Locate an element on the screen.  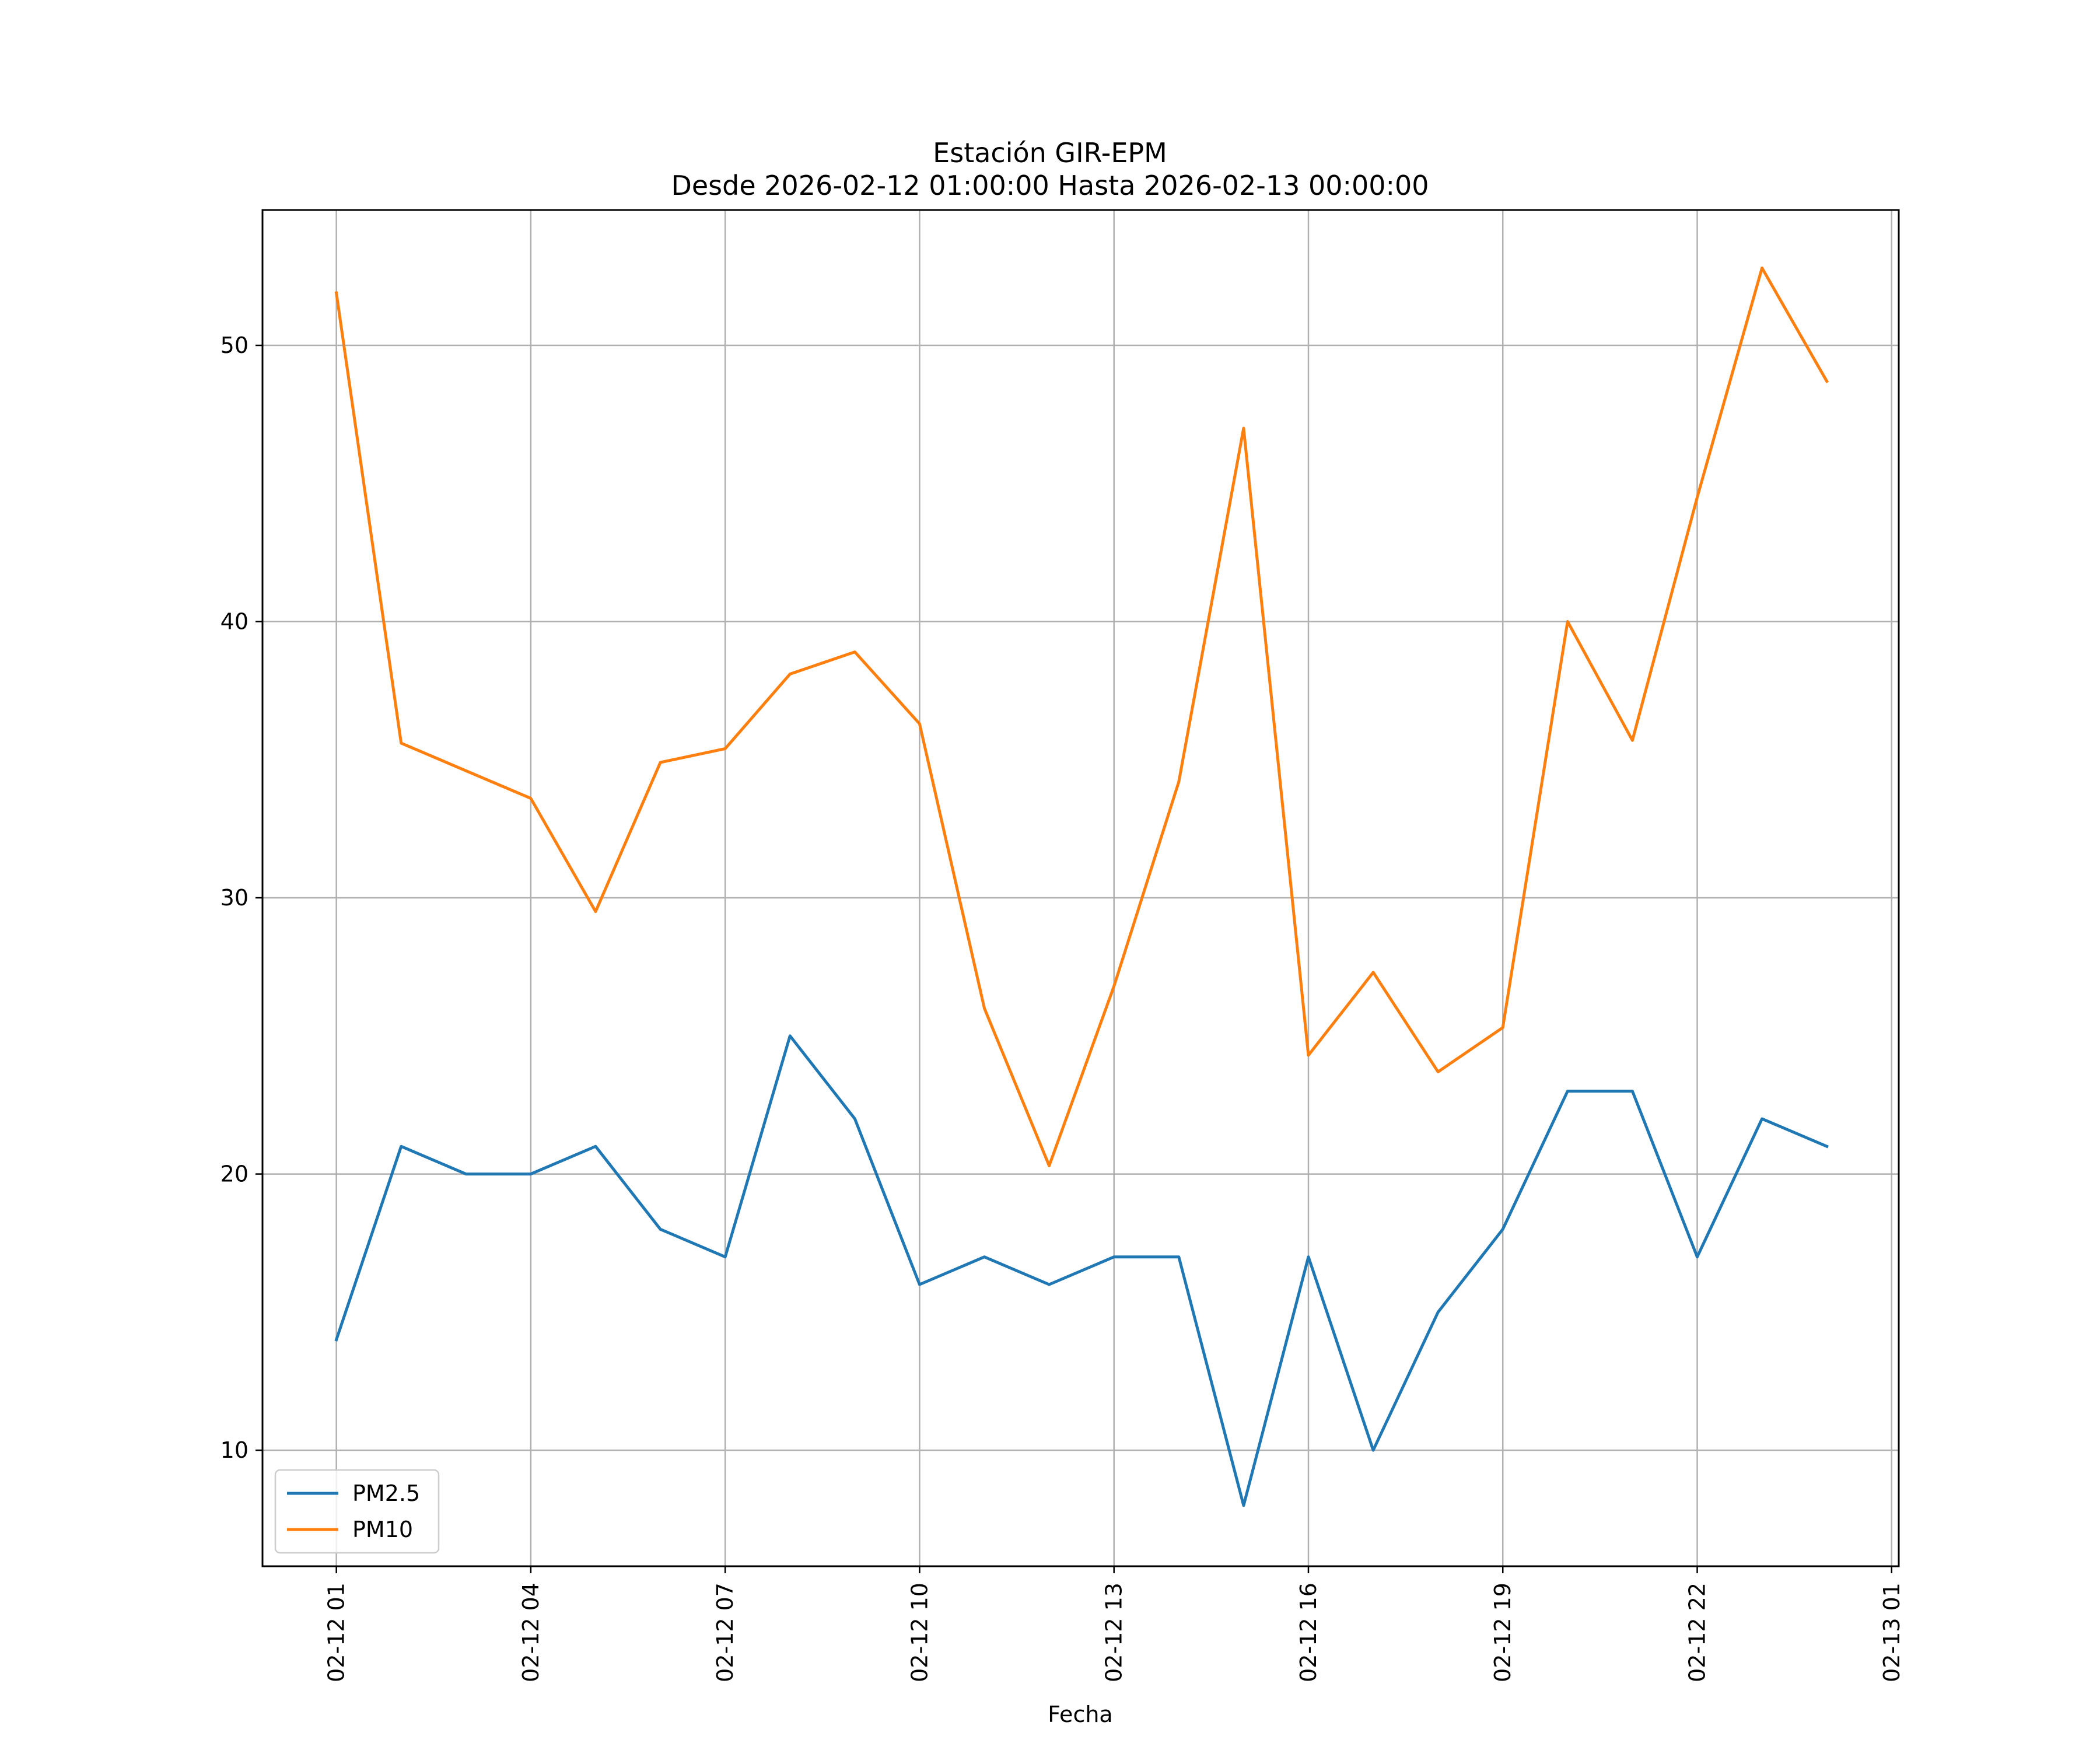
legend: PM2.5 PM10 is located at coordinates (357, 1511).